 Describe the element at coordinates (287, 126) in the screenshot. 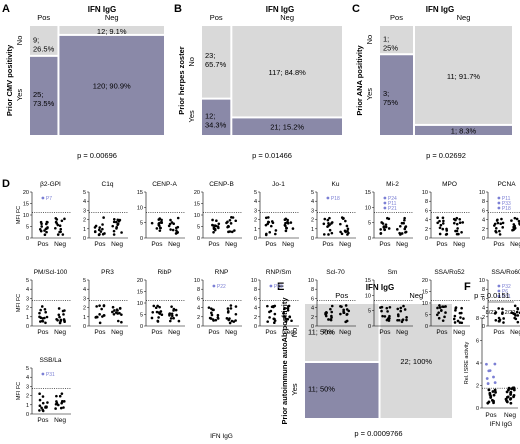

I see `cell-neg-yes` at that location.